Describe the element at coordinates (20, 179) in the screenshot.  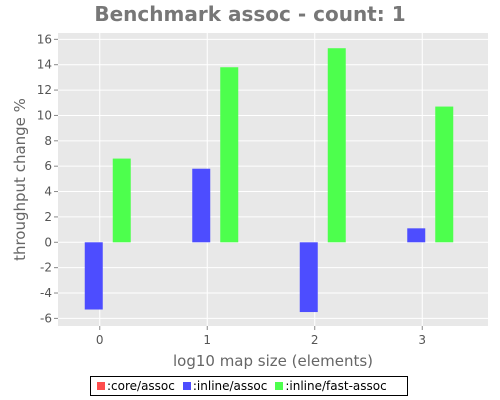
I see `y-axis-label: throughput change %` at that location.